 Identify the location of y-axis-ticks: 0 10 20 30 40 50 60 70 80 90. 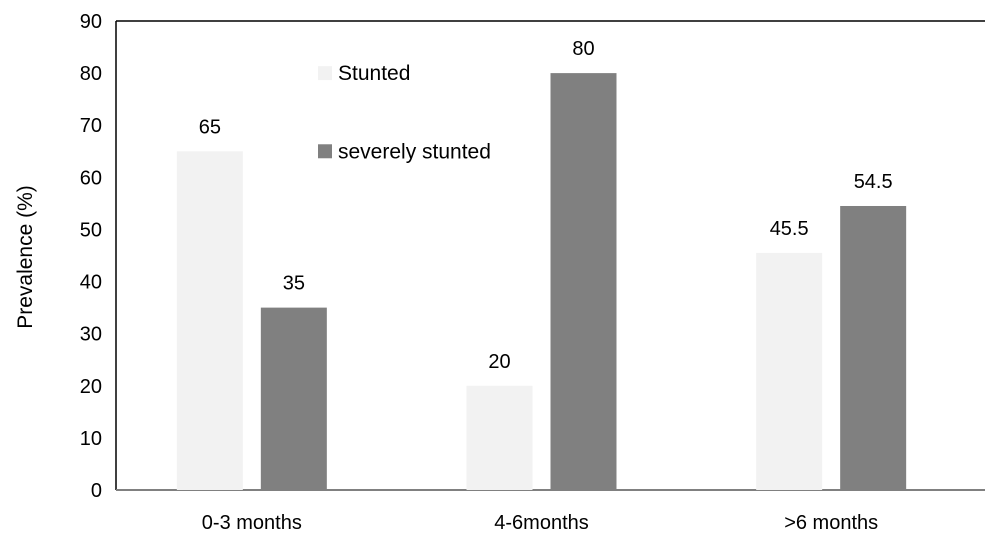
(91, 256).